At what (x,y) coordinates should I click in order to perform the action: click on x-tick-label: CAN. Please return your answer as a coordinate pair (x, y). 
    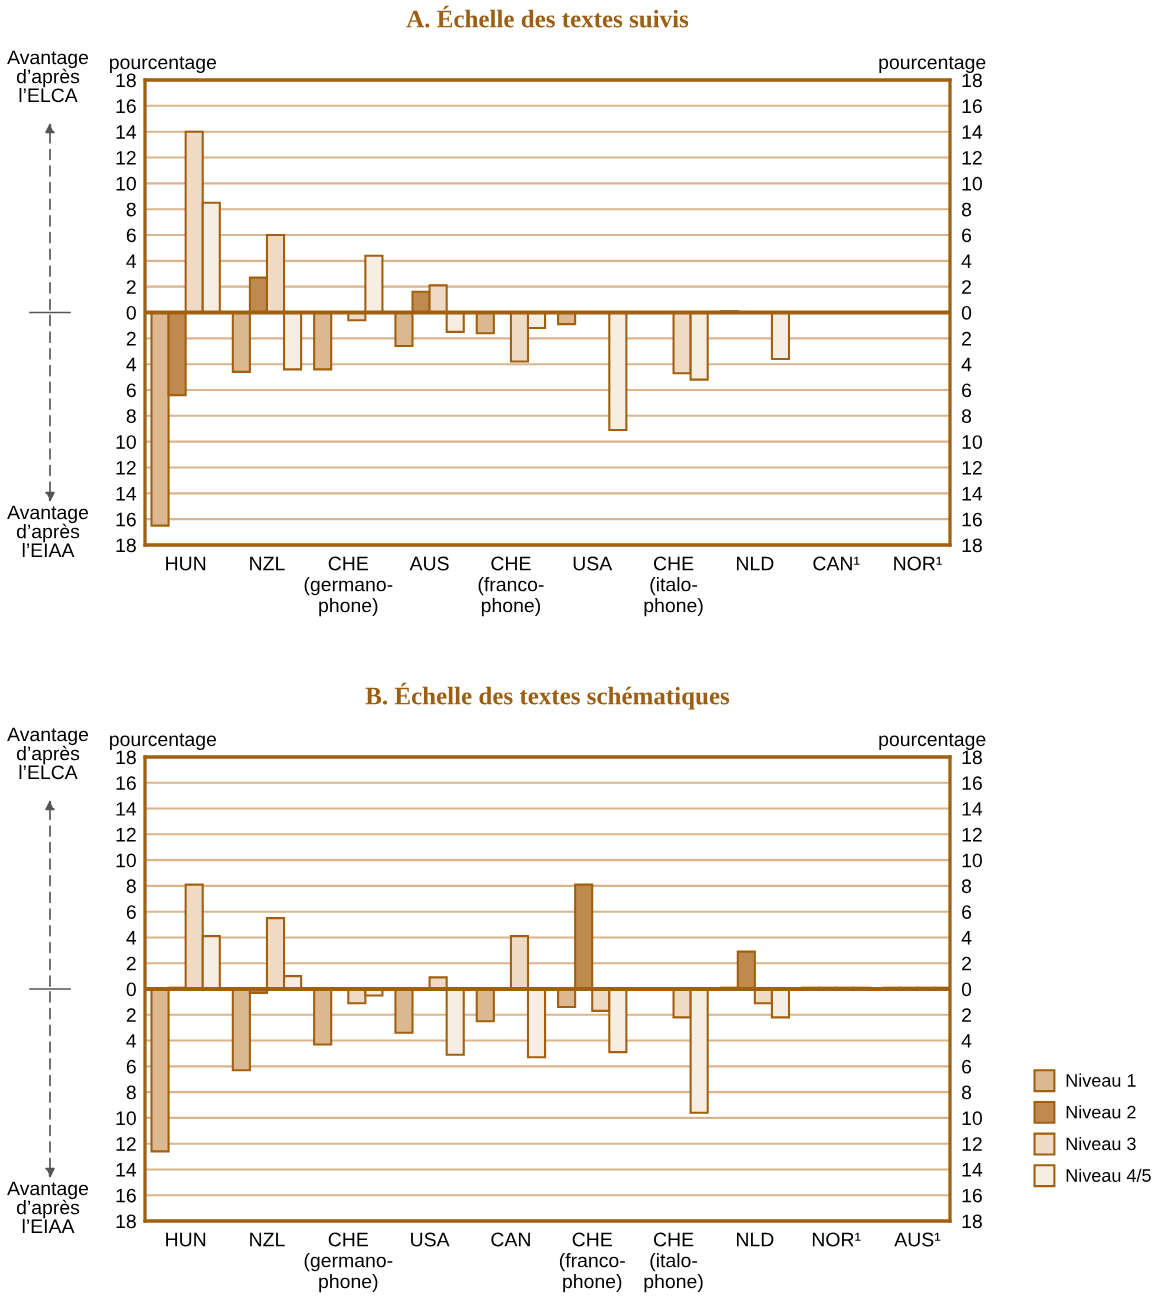
    Looking at the image, I should click on (510, 1239).